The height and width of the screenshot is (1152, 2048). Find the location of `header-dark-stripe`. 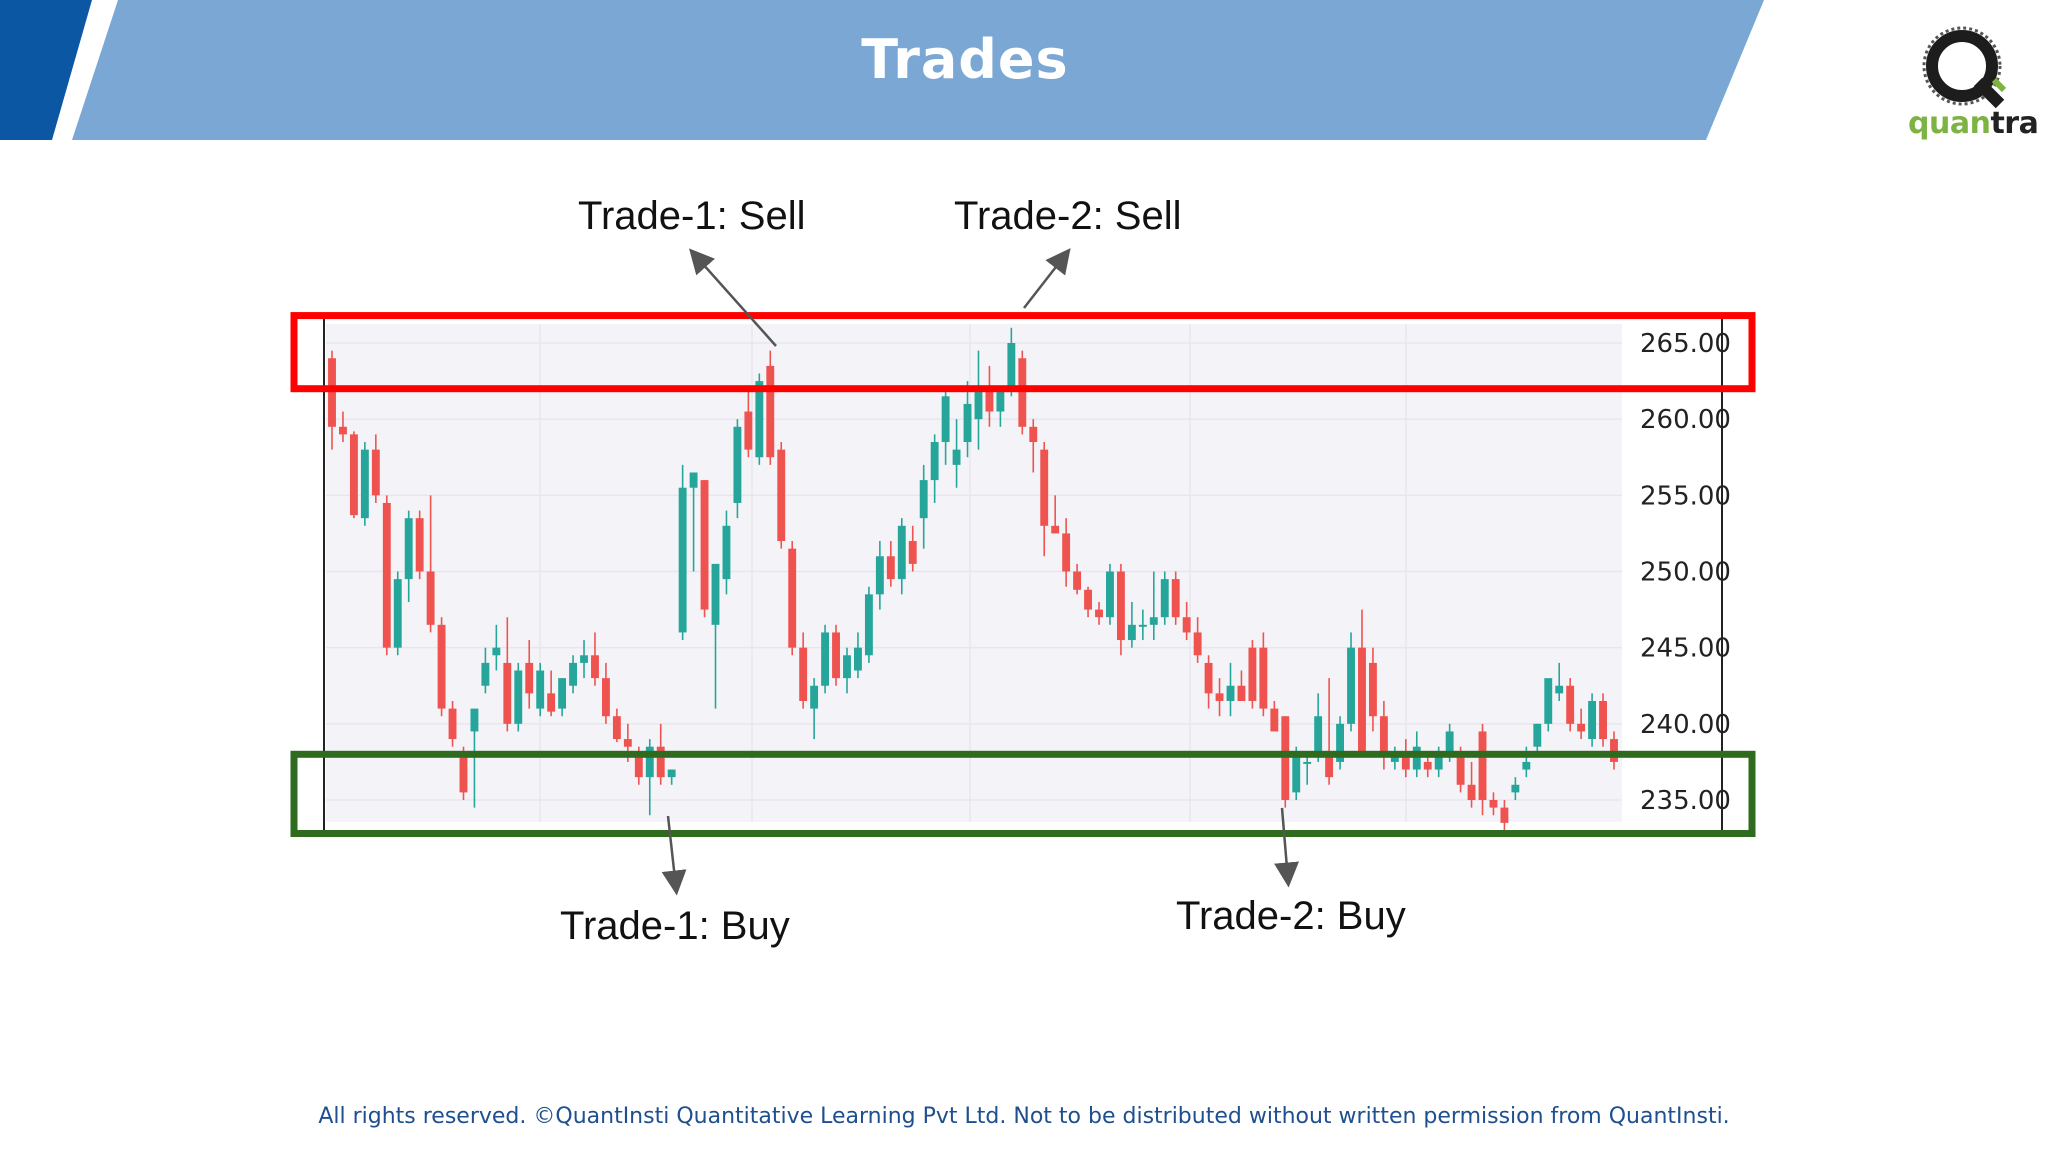

header-dark-stripe is located at coordinates (46, 70).